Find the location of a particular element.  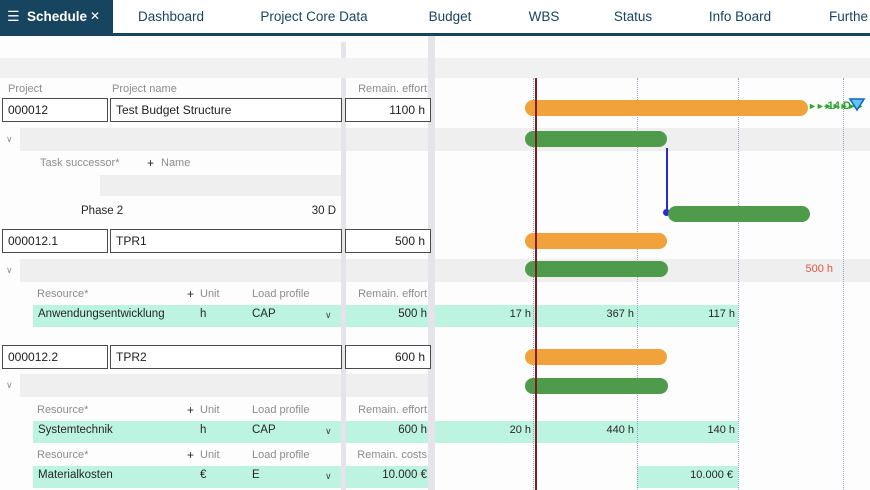

subheader-project-name: Project name is located at coordinates (144, 89).